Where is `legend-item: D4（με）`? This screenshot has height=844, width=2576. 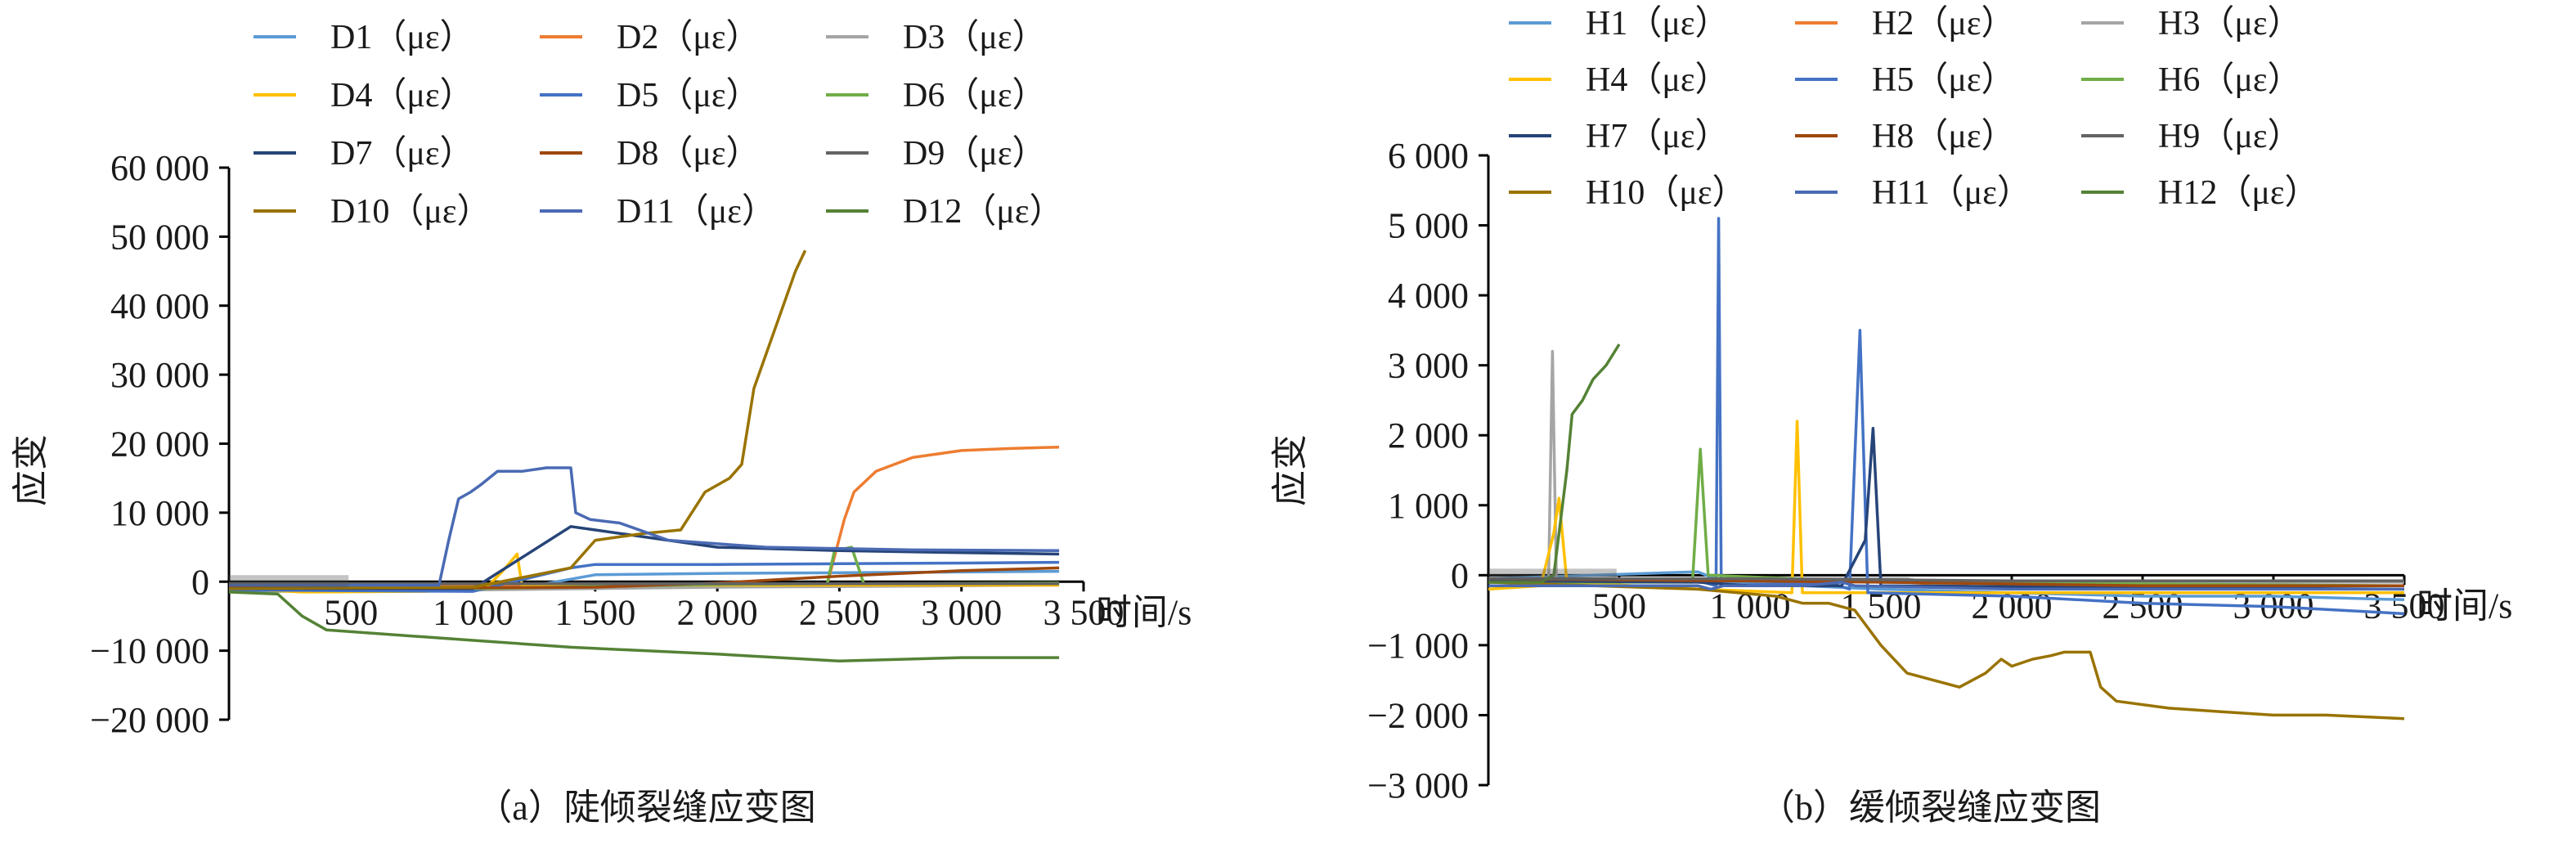
legend-item: D4（με） is located at coordinates (364, 95).